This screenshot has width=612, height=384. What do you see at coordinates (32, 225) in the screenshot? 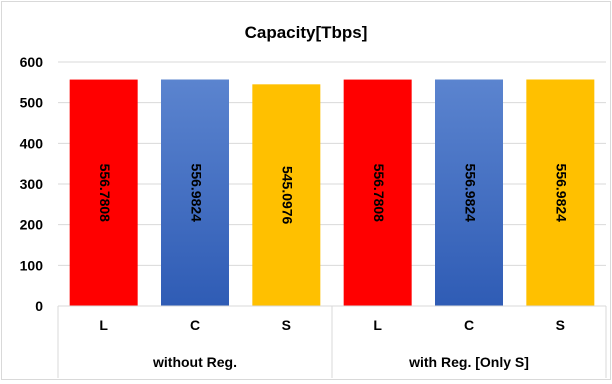
I see `y-tick-label: 200` at bounding box center [32, 225].